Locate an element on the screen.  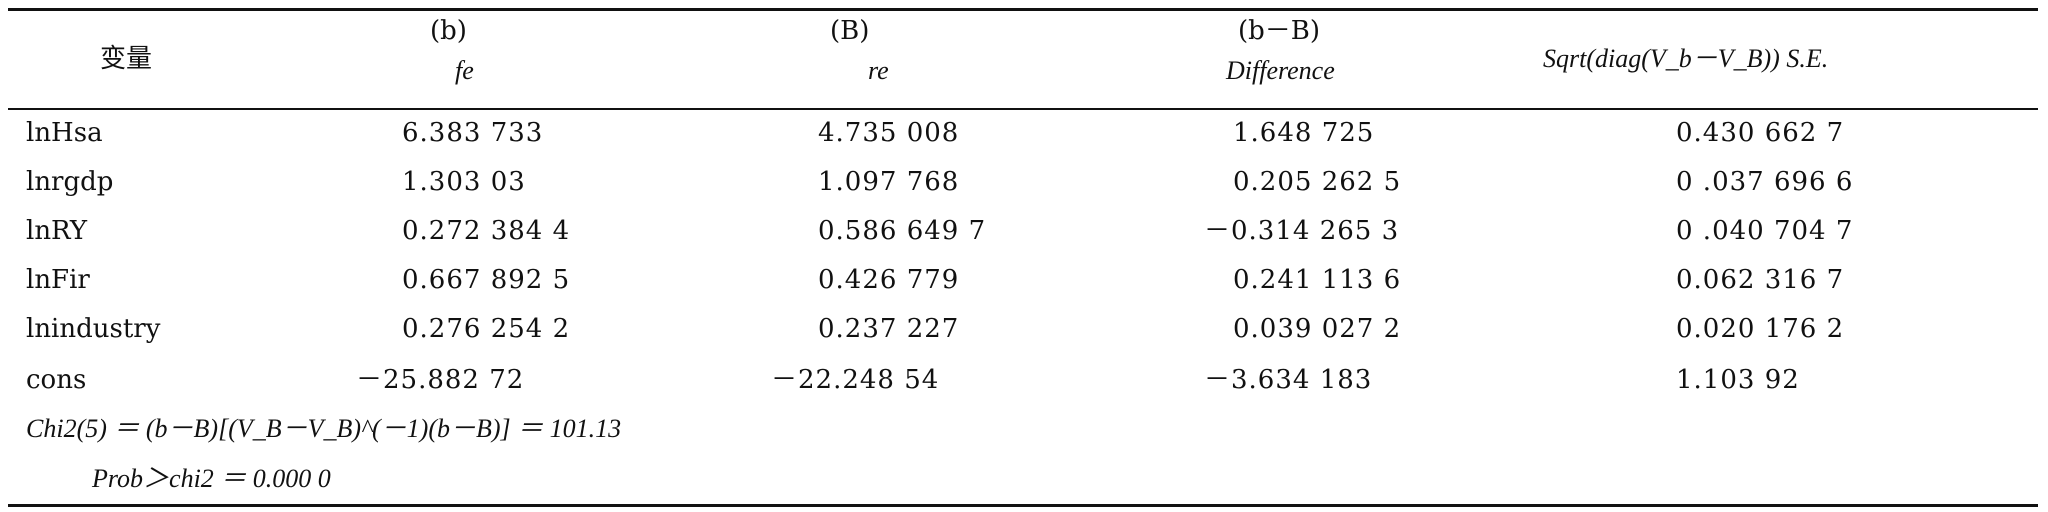
row-5-re: 0.237 227 is located at coordinates (889, 329).